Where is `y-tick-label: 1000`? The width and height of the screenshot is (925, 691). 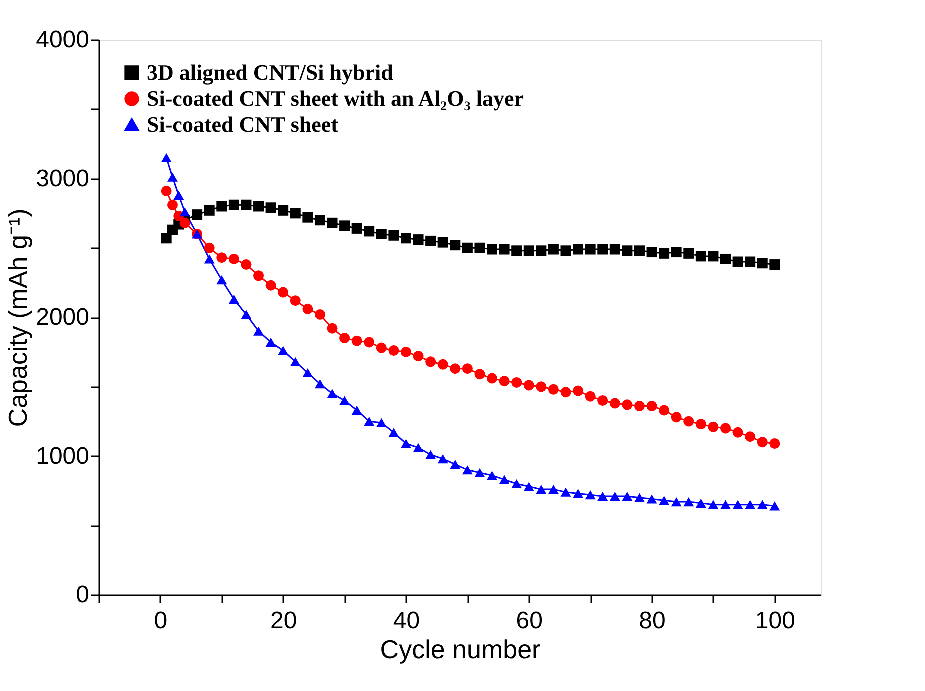 y-tick-label: 1000 is located at coordinates (63, 456).